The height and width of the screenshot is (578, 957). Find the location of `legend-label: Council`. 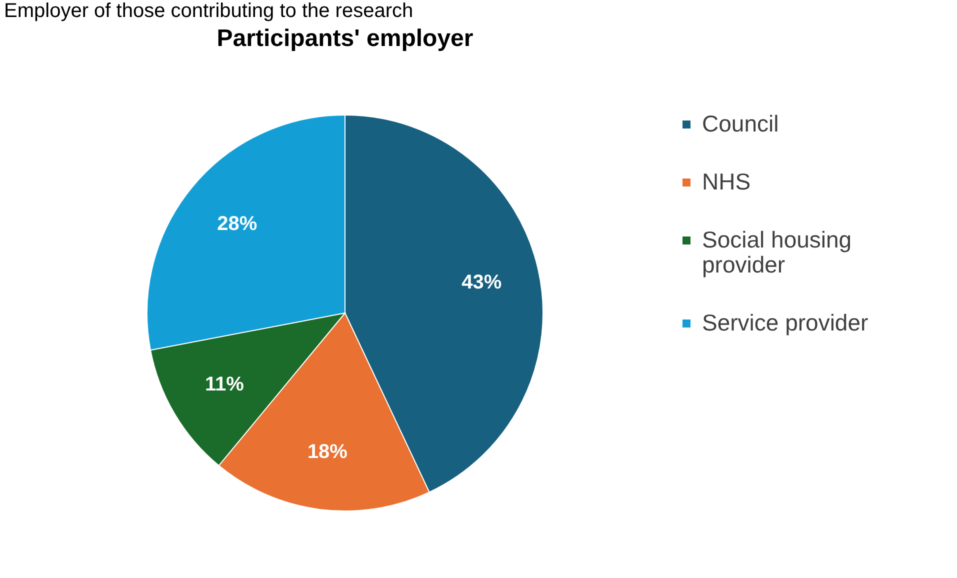

legend-label: Council is located at coordinates (740, 123).